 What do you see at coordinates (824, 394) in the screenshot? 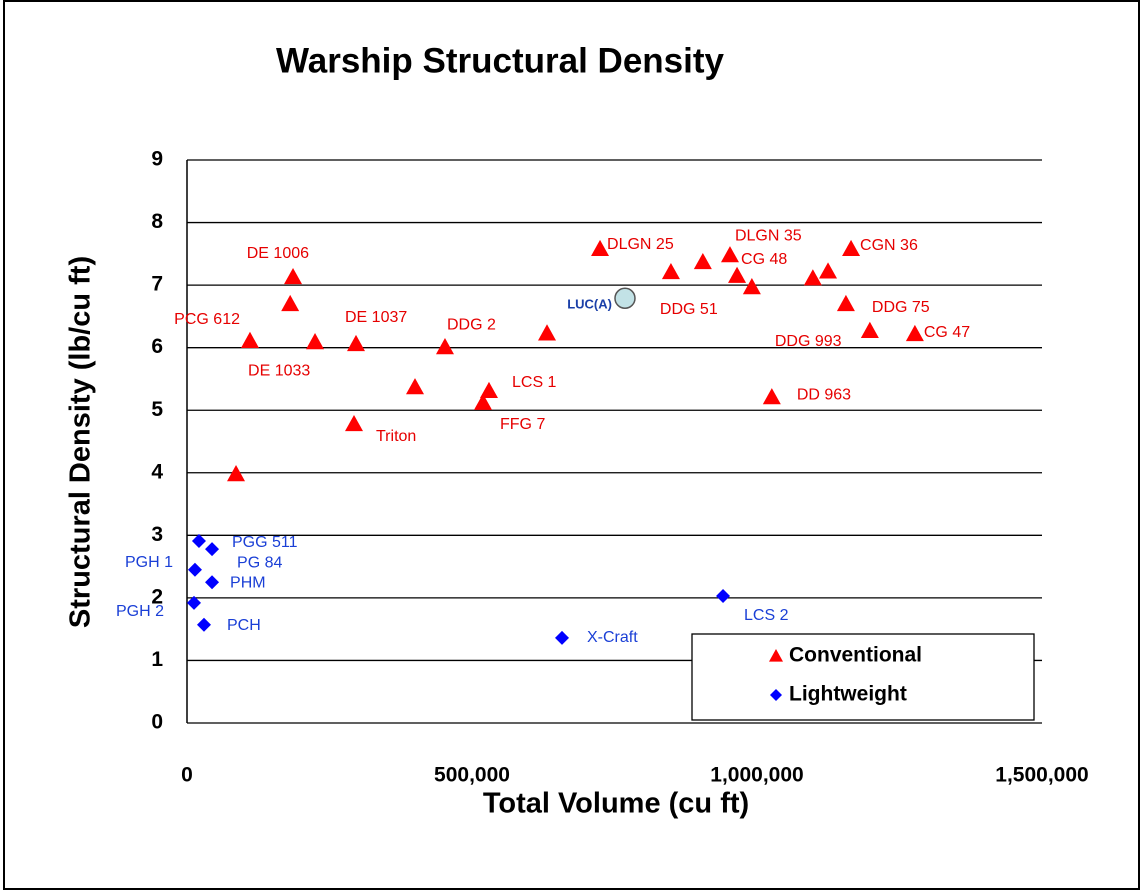
I see `point-label: DD 963` at bounding box center [824, 394].